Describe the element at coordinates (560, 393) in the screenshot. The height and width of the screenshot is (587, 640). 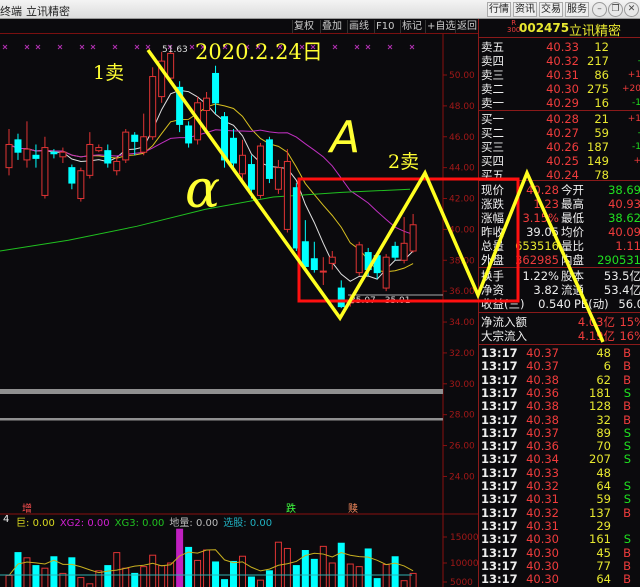
I see `trade-row: 13:17 40.36 181 S` at that location.